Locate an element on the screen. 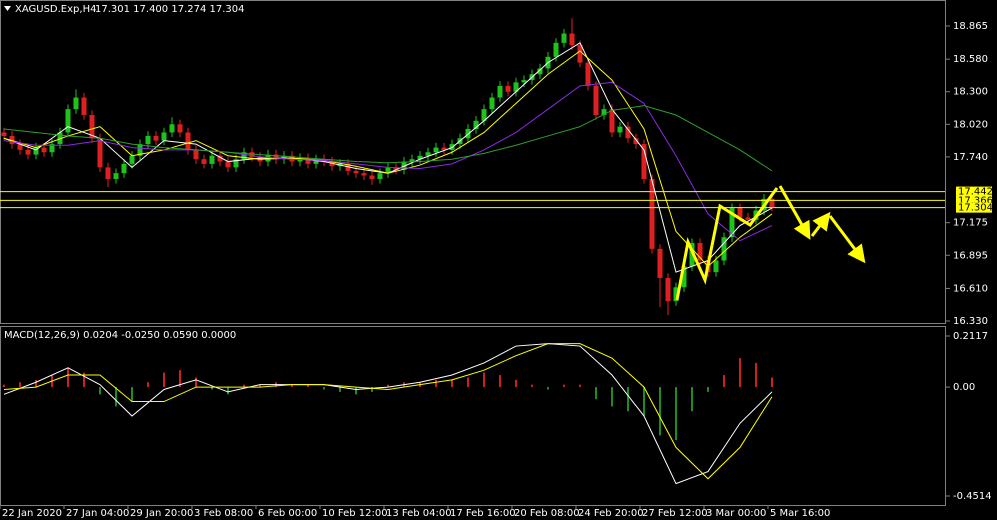  ohlc-text: 17.301 17.400 17.274 17.304 is located at coordinates (170, 9).